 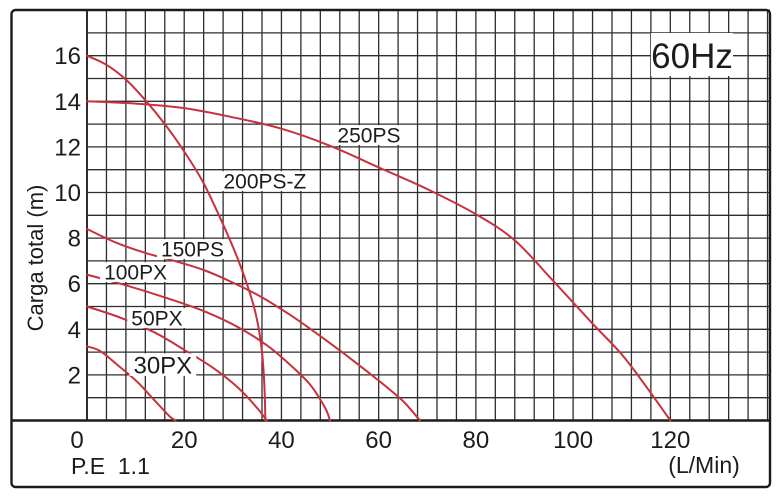 I want to click on frequency-badge-bg, so click(x=692, y=54).